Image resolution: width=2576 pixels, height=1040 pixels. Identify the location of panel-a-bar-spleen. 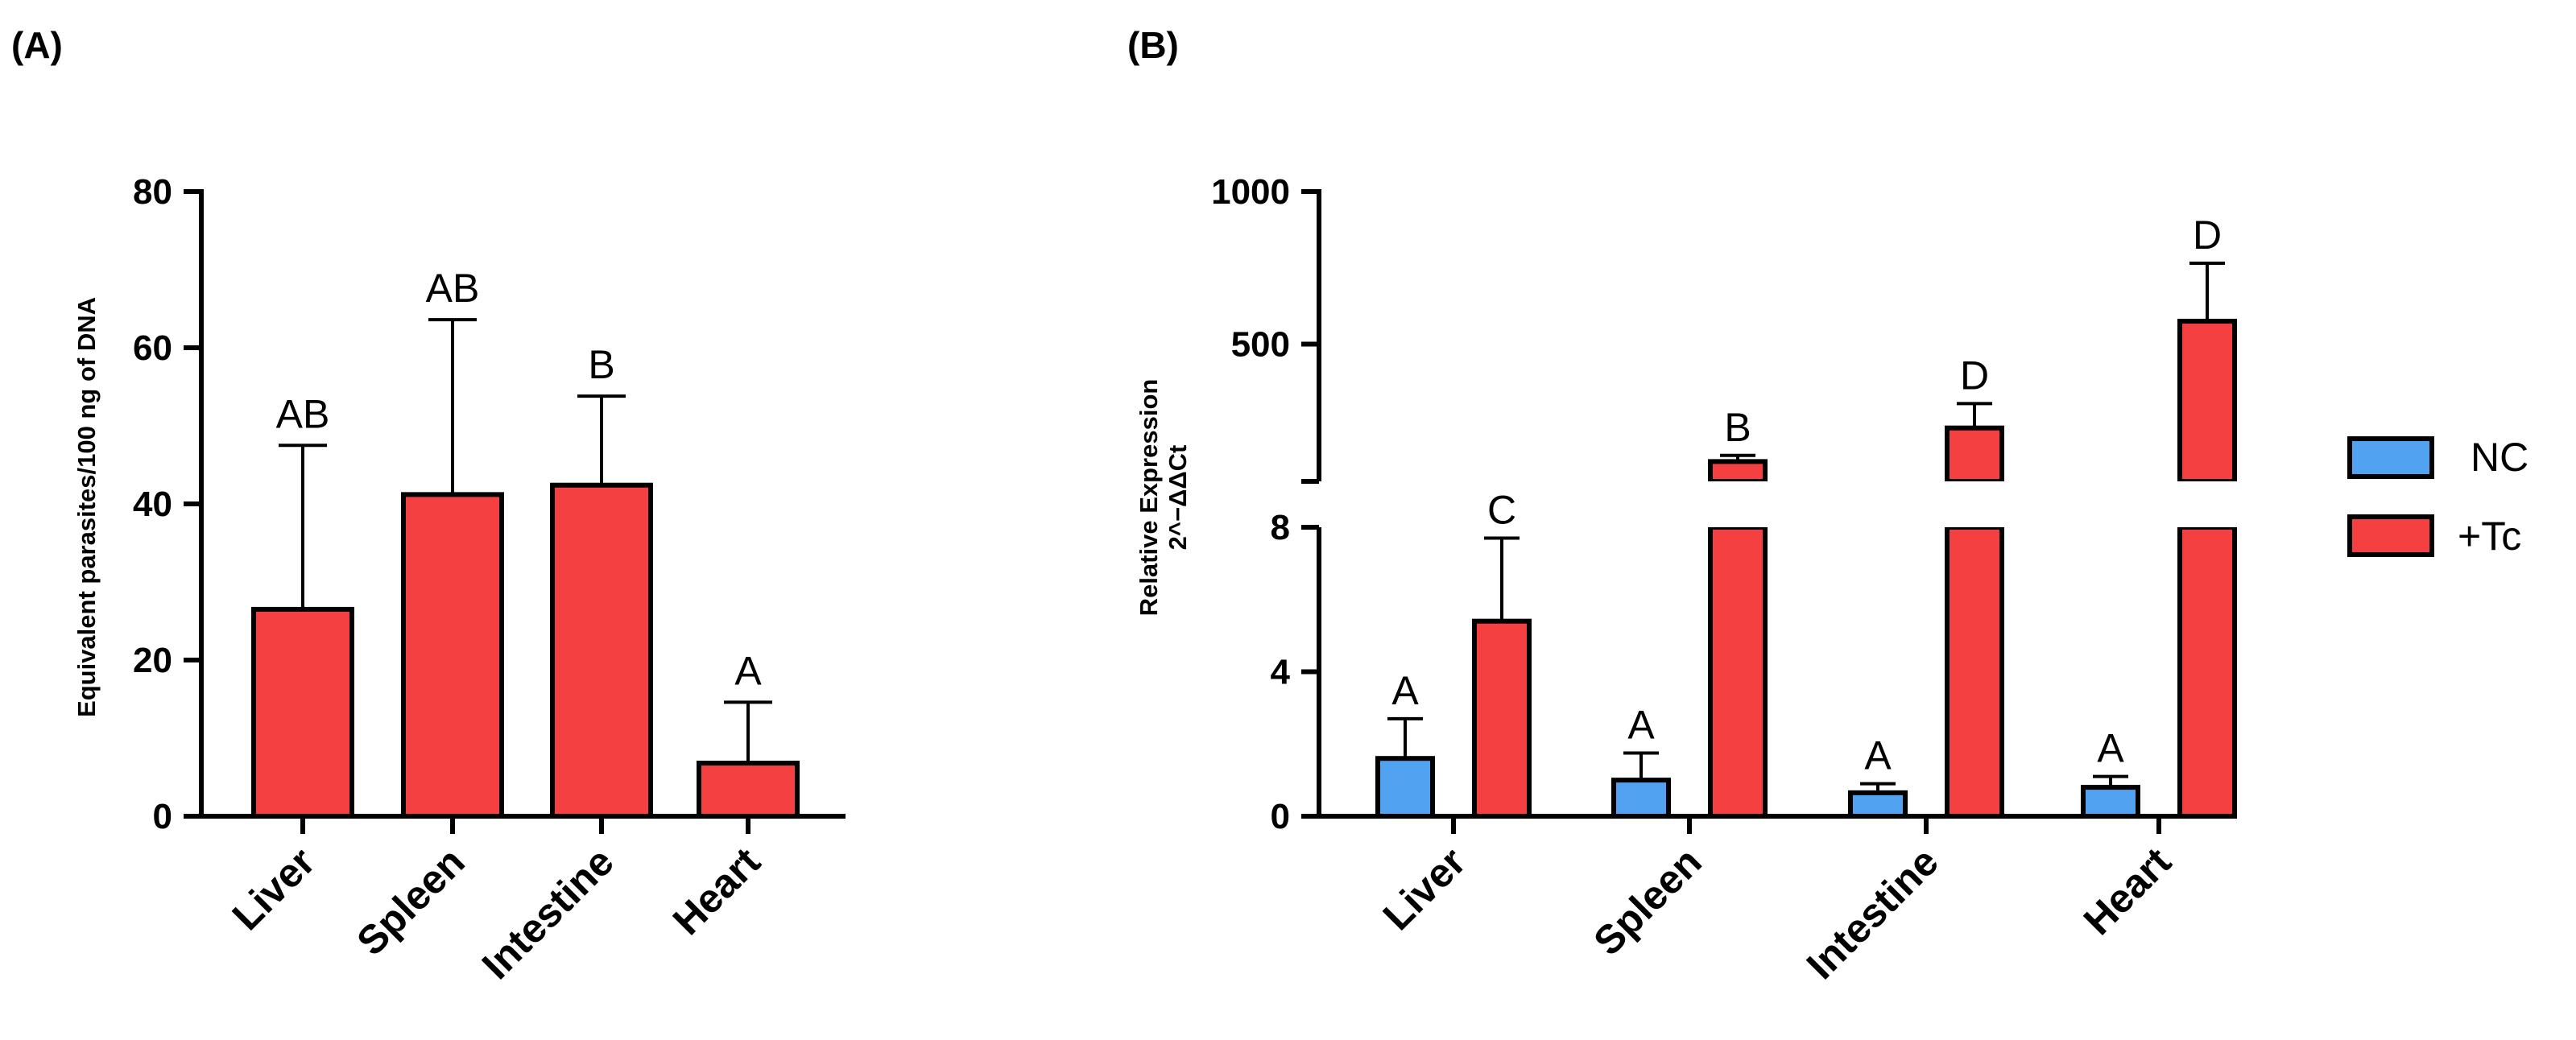
(453, 655).